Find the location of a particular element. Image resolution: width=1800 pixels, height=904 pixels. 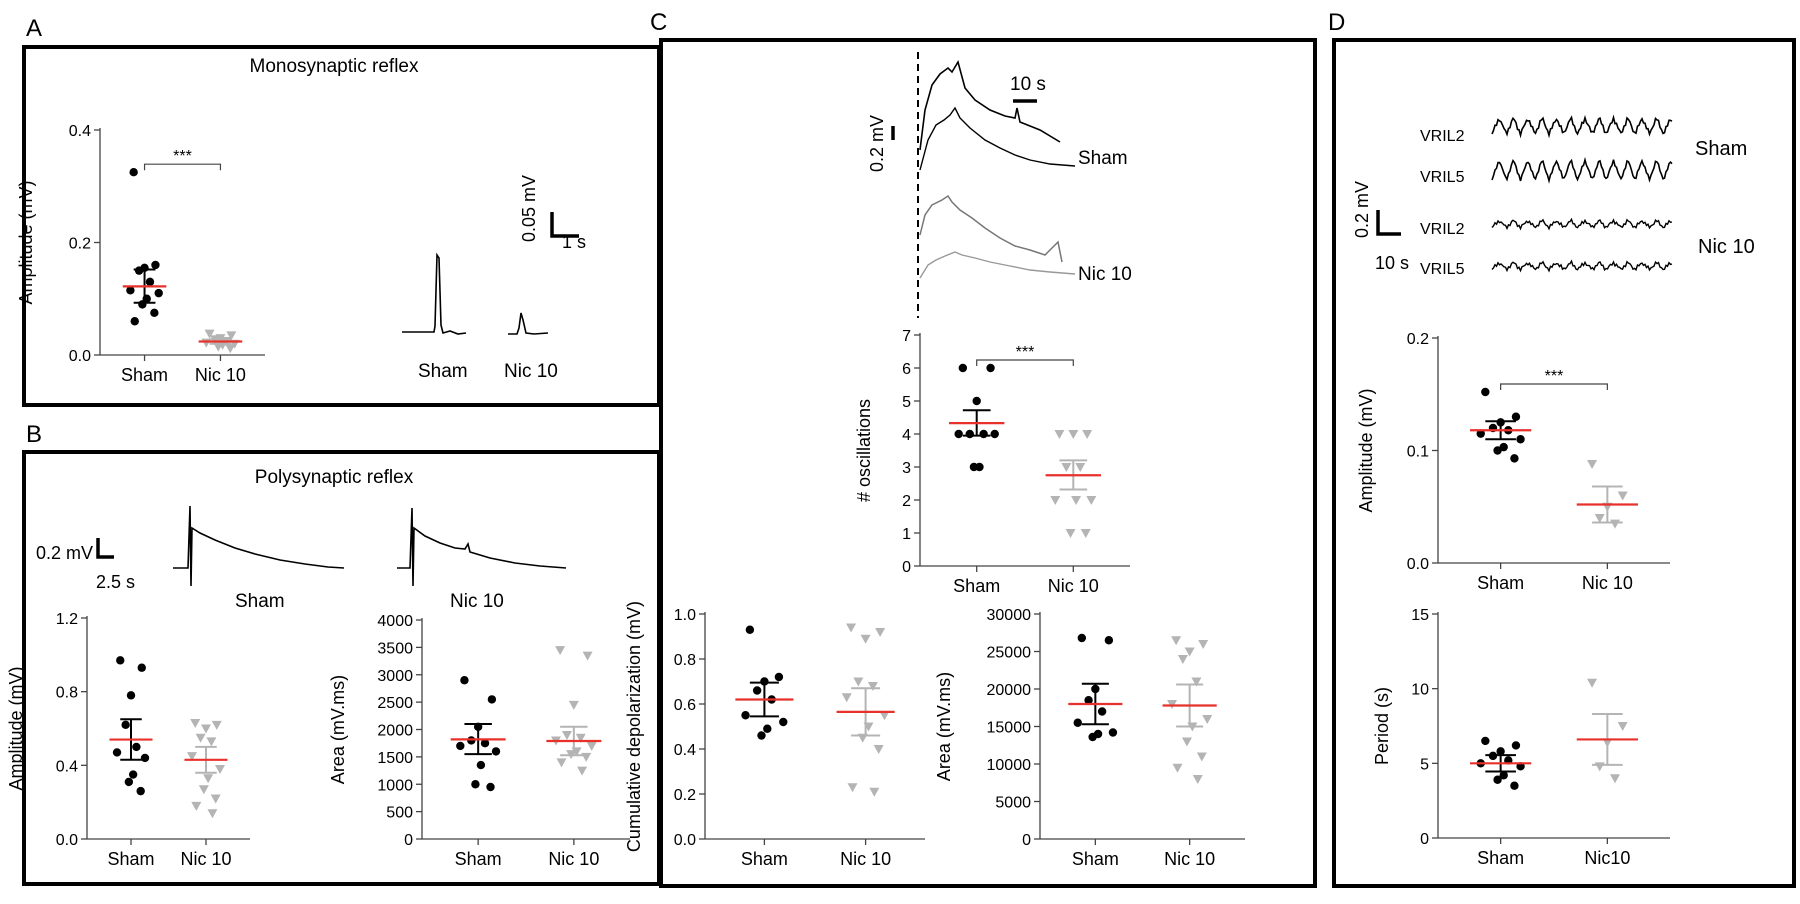

y-tick-label: 2500 is located at coordinates (395, 703).